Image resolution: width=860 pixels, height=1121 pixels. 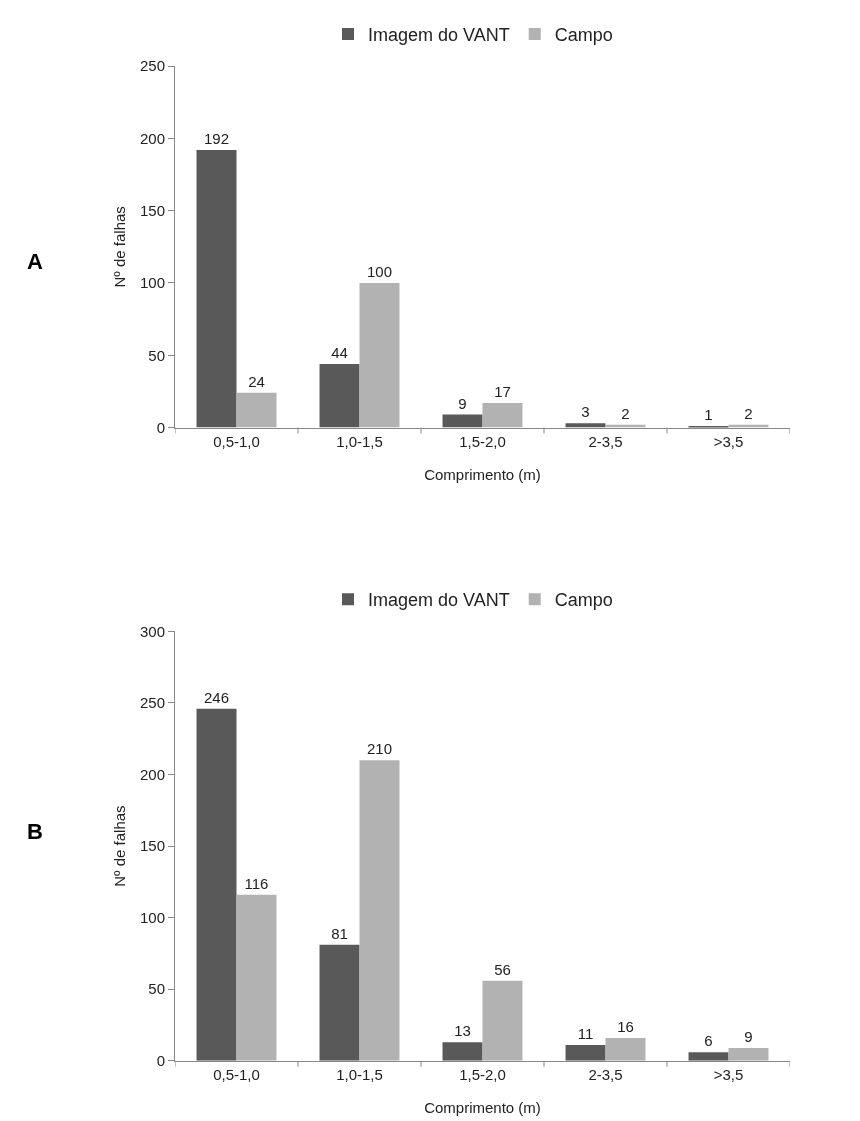 What do you see at coordinates (217, 697) in the screenshot?
I see `data-label: 246` at bounding box center [217, 697].